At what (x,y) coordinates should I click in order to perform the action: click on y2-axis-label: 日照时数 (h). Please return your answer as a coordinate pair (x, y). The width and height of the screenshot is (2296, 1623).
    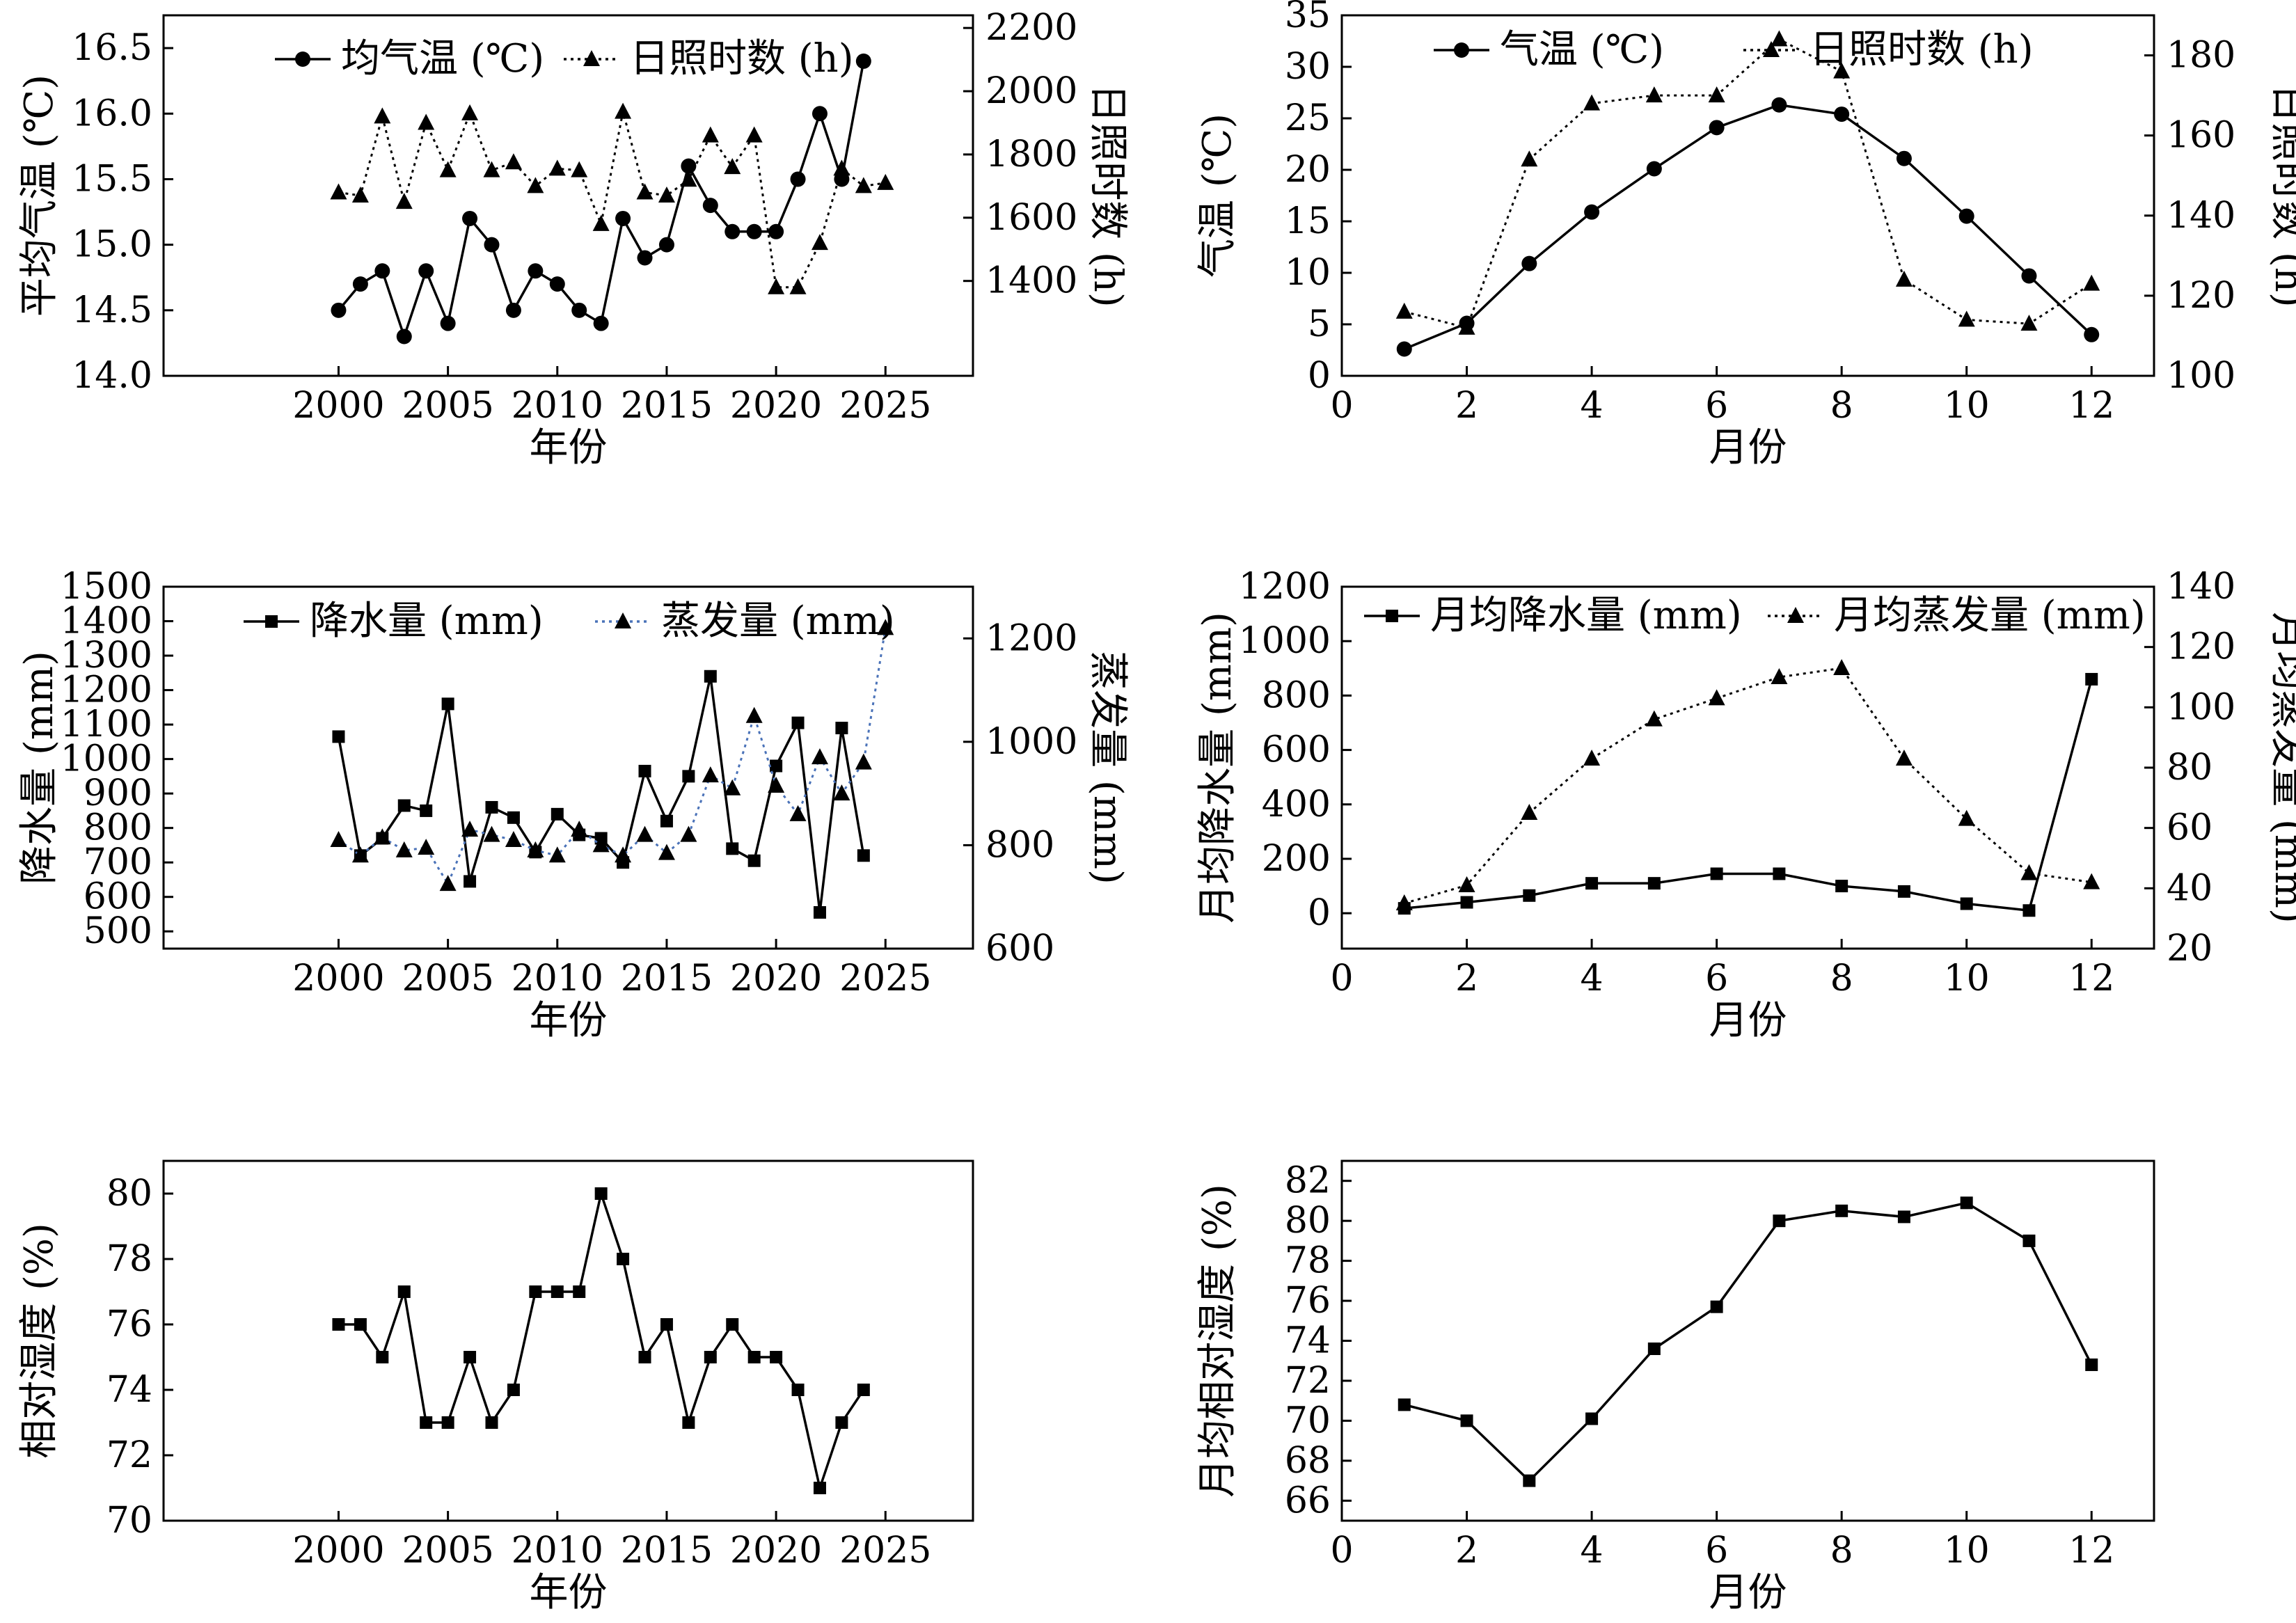
    Looking at the image, I should click on (1107, 196).